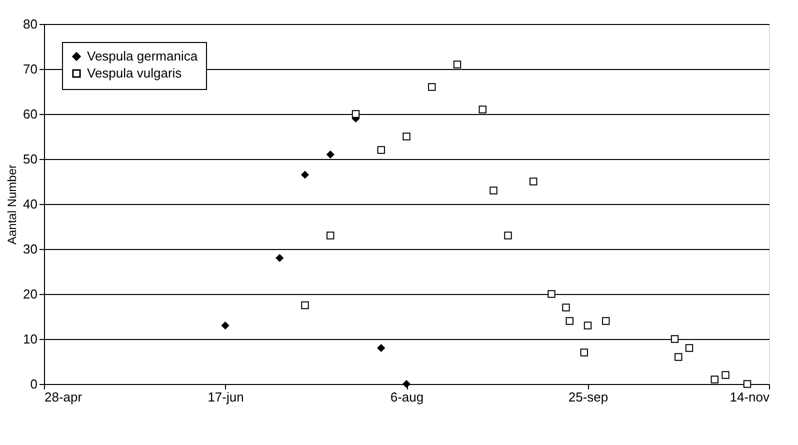 The width and height of the screenshot is (798, 445). I want to click on x-tick-label: 17-jun, so click(226, 397).